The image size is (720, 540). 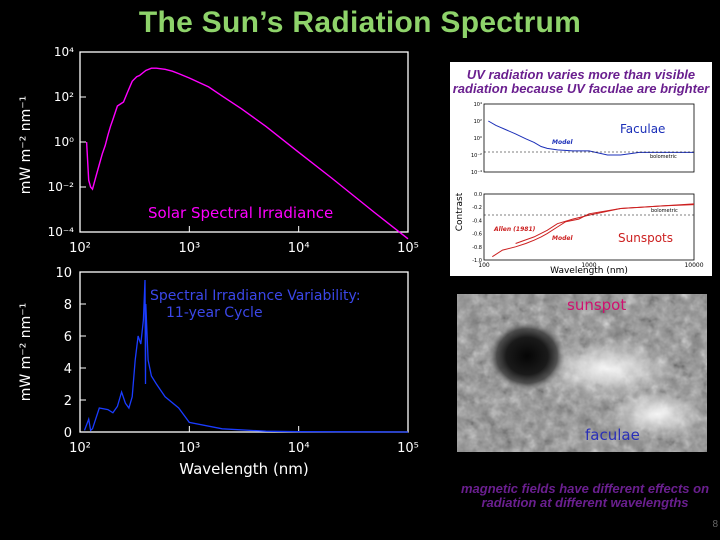 What do you see at coordinates (64, 142) in the screenshot?
I see `irradiance-ytick-label: 10⁰` at bounding box center [64, 142].